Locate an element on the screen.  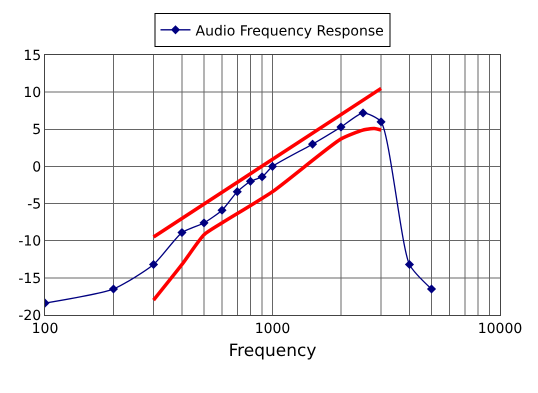
y-tick-label: 5 is located at coordinates (37, 130).